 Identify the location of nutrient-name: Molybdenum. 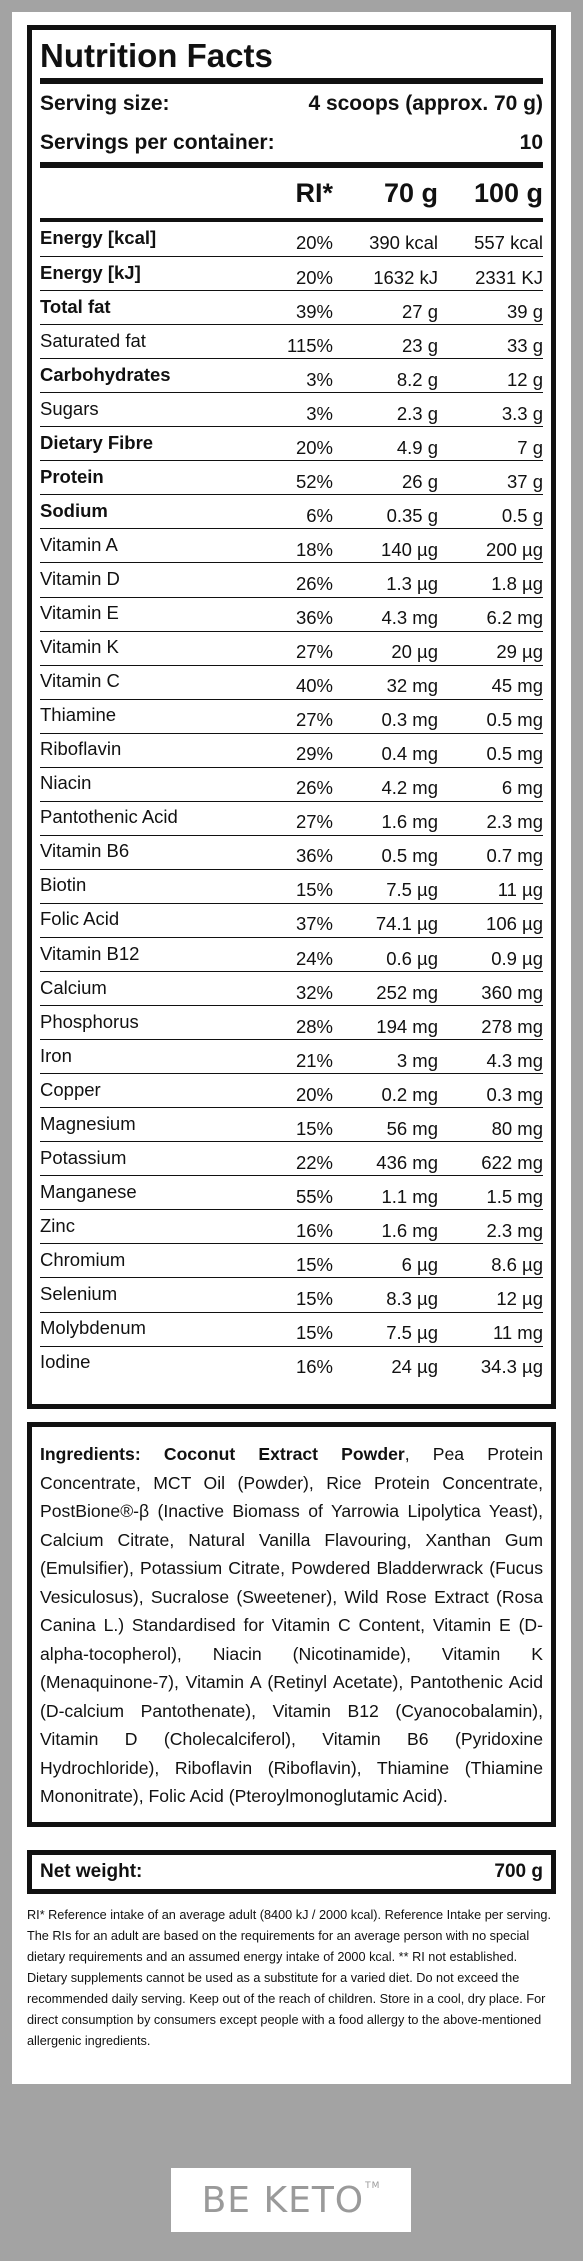
(93, 1328).